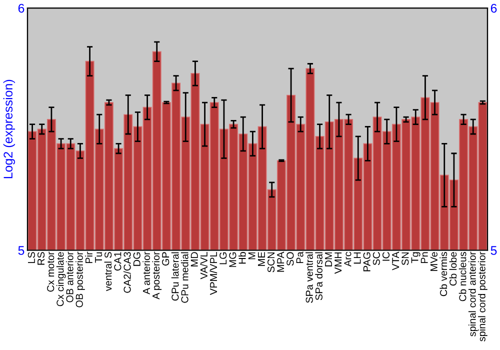 Image resolution: width=500 pixels, height=350 pixels. What do you see at coordinates (271, 262) in the screenshot?
I see `x-tick-label: SCN` at bounding box center [271, 262].